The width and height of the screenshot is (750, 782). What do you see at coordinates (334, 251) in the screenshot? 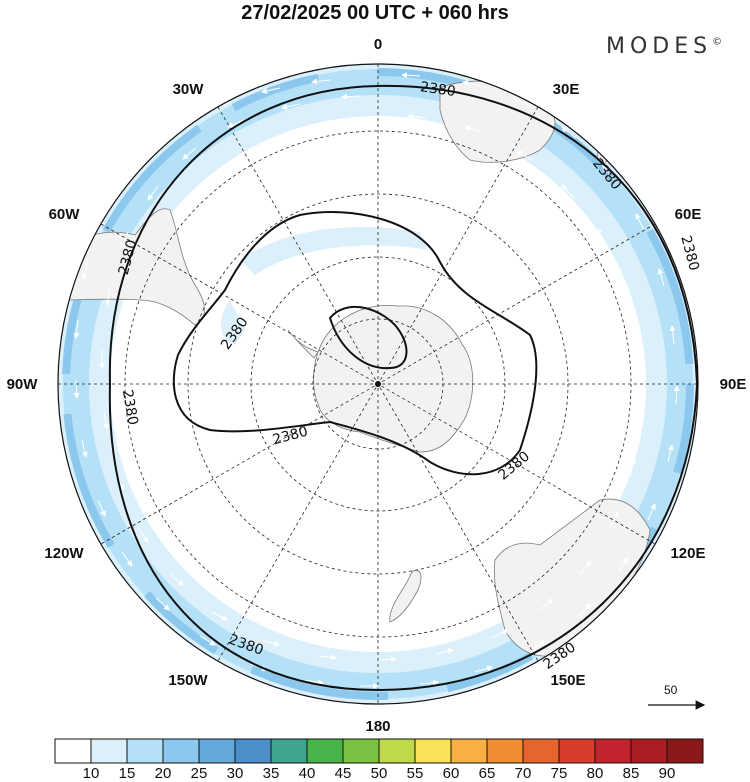
I see `wind-shading-inner` at bounding box center [334, 251].